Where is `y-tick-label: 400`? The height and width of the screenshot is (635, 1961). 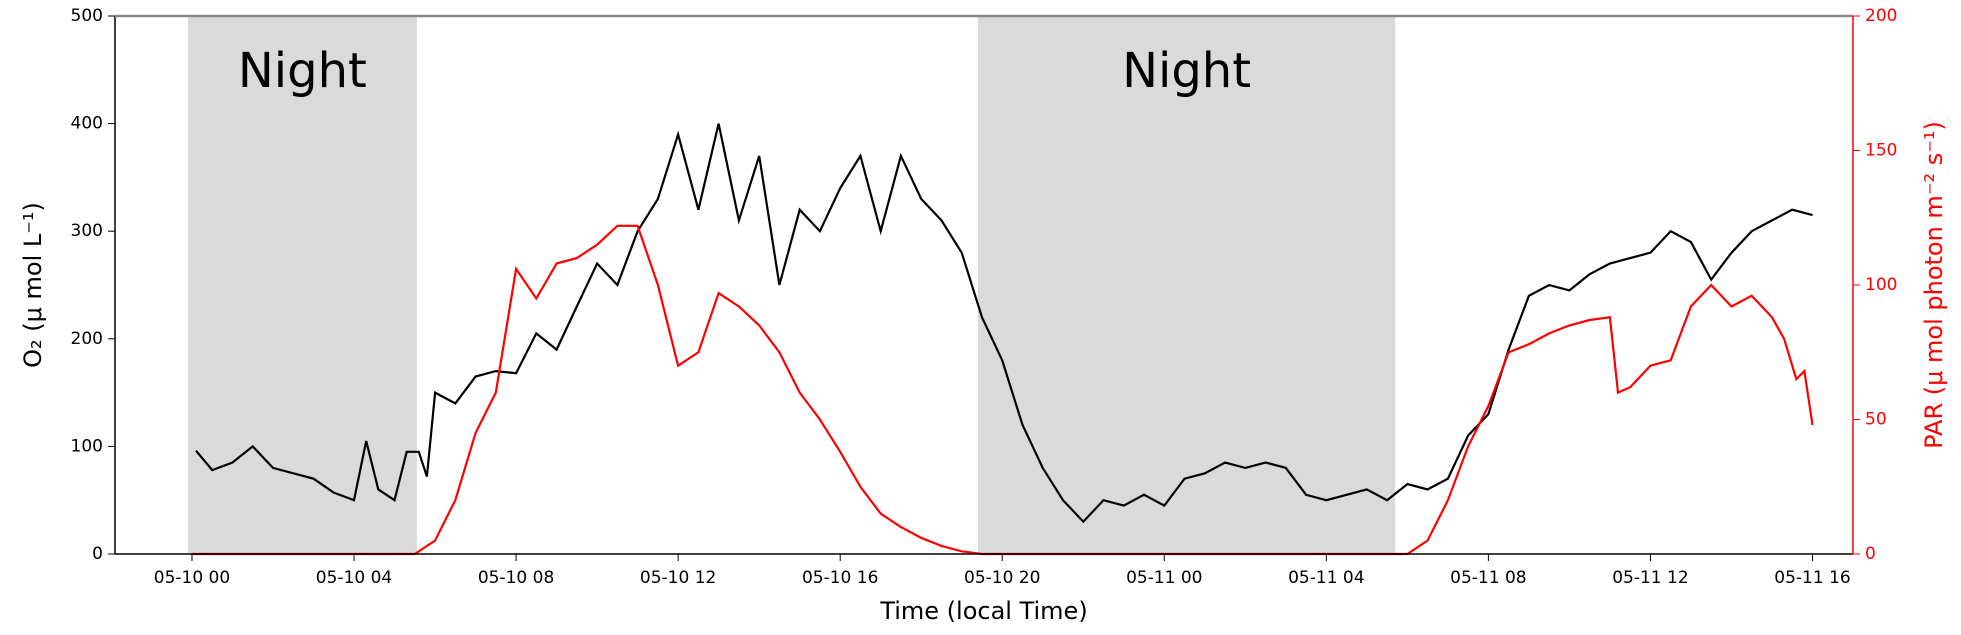 y-tick-label: 400 is located at coordinates (87, 124).